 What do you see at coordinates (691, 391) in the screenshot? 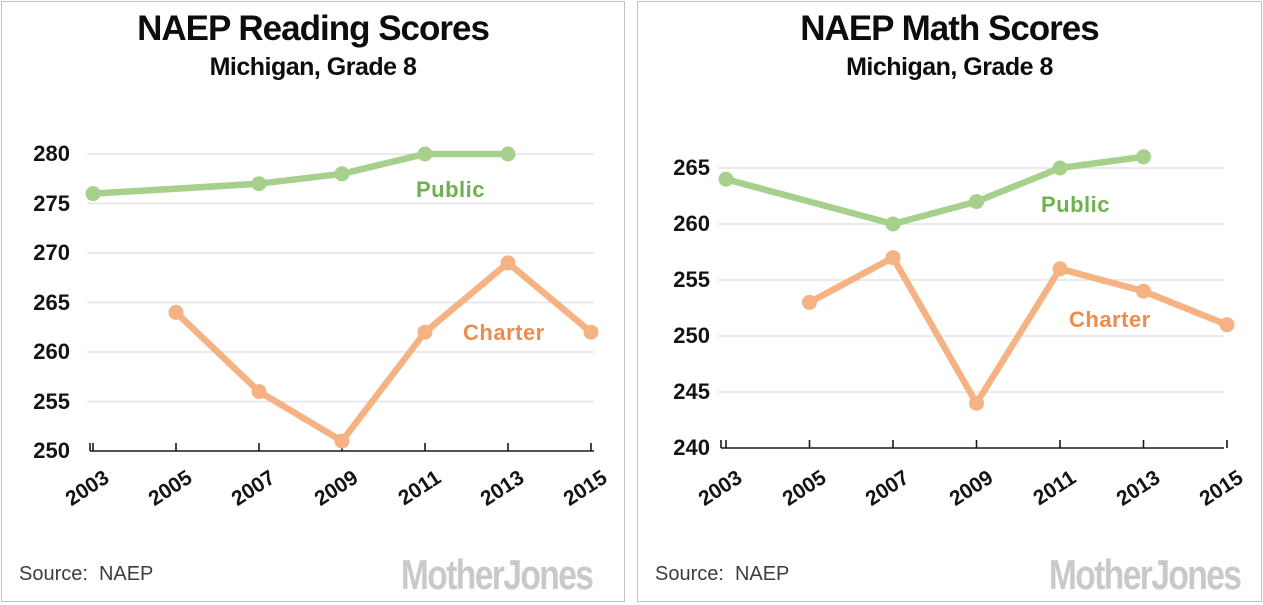
I see `y-axis-label: 245` at bounding box center [691, 391].